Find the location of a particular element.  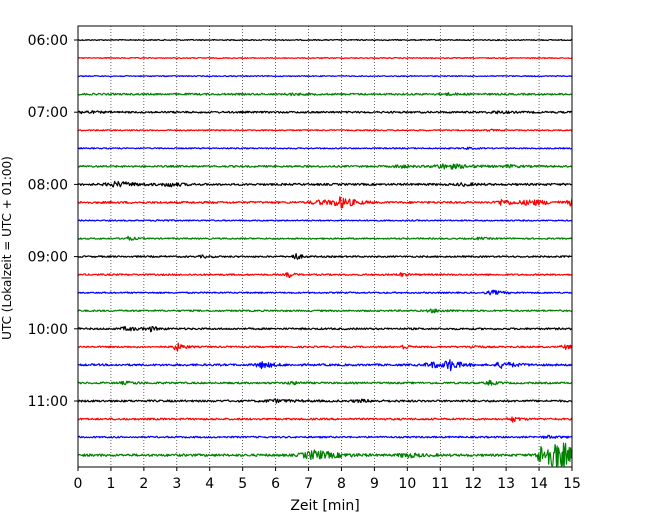

x-tick-label: 9 is located at coordinates (374, 484).